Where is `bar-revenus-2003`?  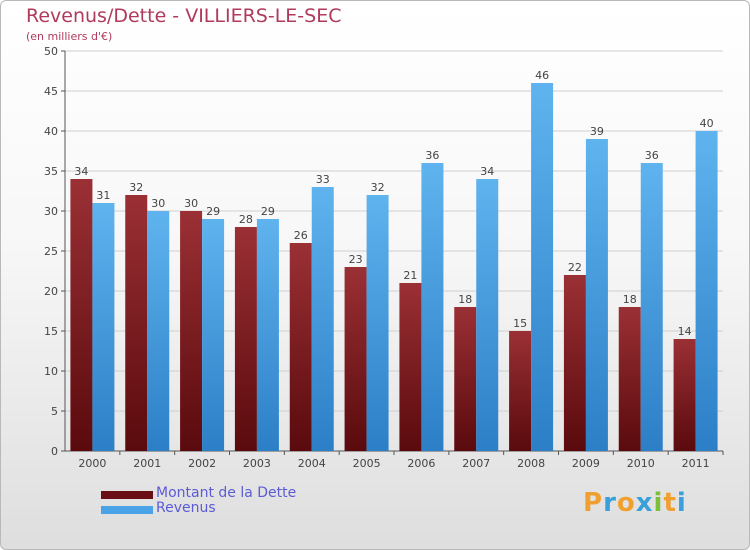
bar-revenus-2003 is located at coordinates (267, 335).